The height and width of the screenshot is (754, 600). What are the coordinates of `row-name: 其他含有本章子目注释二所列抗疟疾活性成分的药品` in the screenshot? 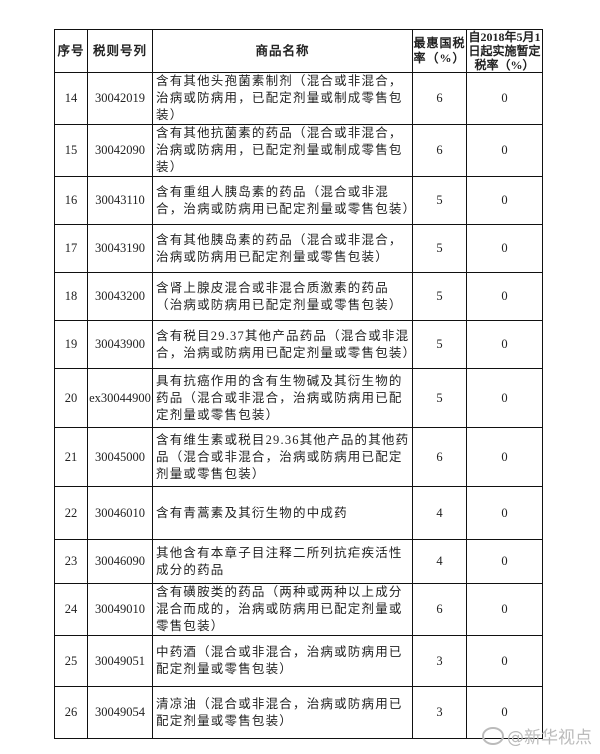 It's located at (282, 561).